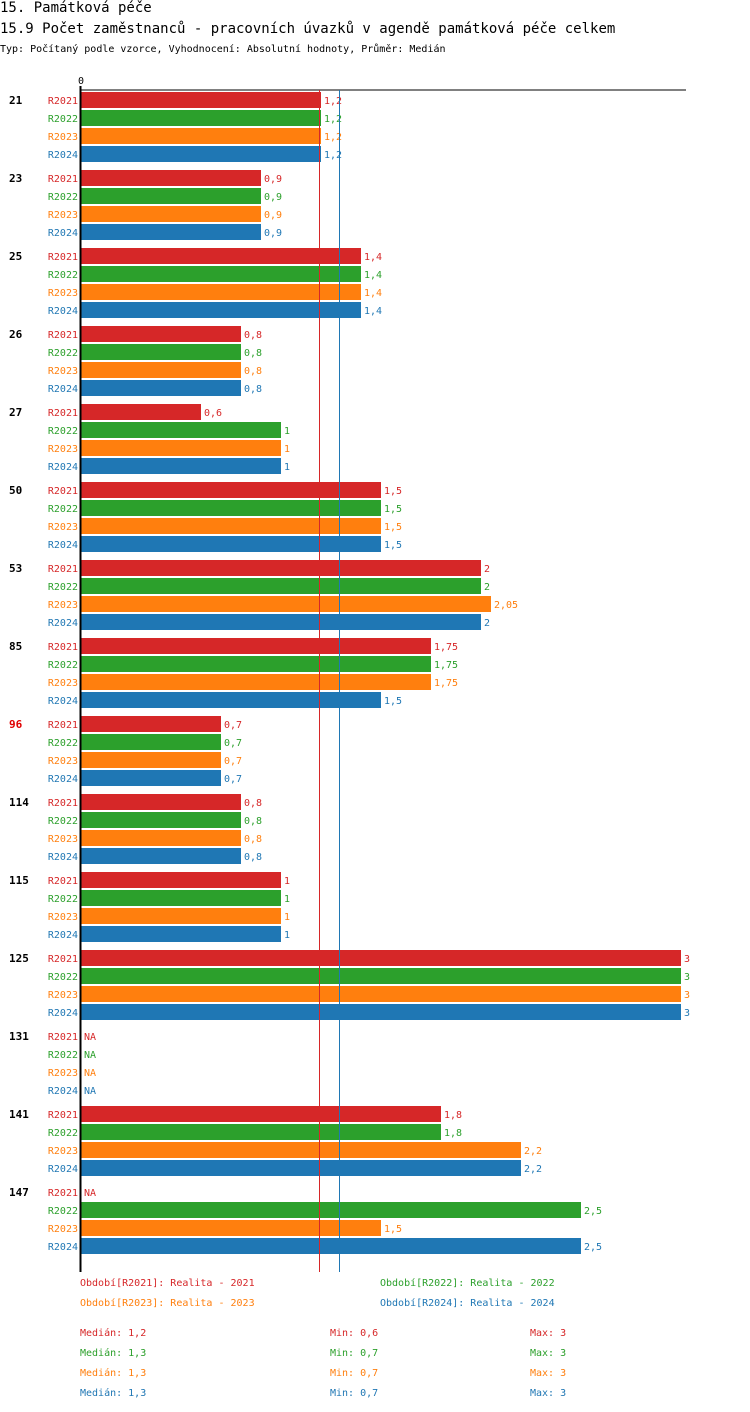  Describe the element at coordinates (453, 1115) in the screenshot. I see `data-label: 1,8` at that location.